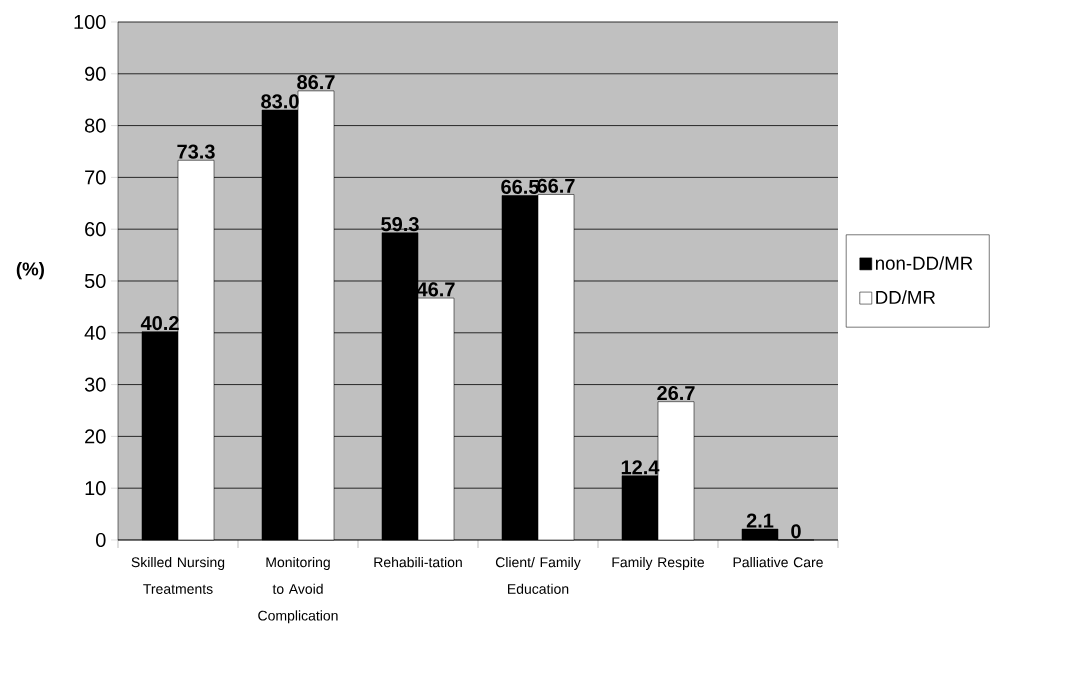 This screenshot has height=673, width=1066. What do you see at coordinates (95, 125) in the screenshot?
I see `y-tick-label: 80` at bounding box center [95, 125].